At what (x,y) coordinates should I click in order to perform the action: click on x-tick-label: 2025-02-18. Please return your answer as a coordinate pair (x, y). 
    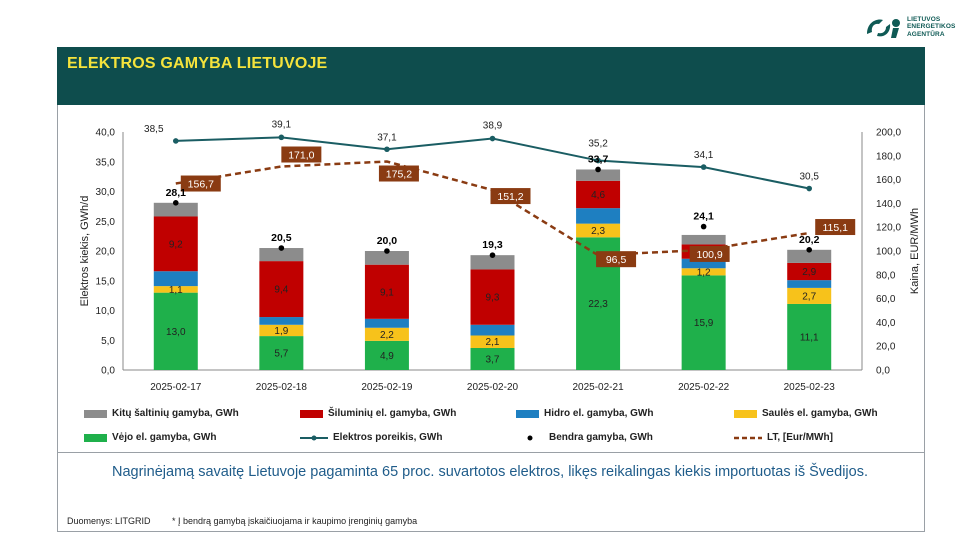
    Looking at the image, I should click on (282, 387).